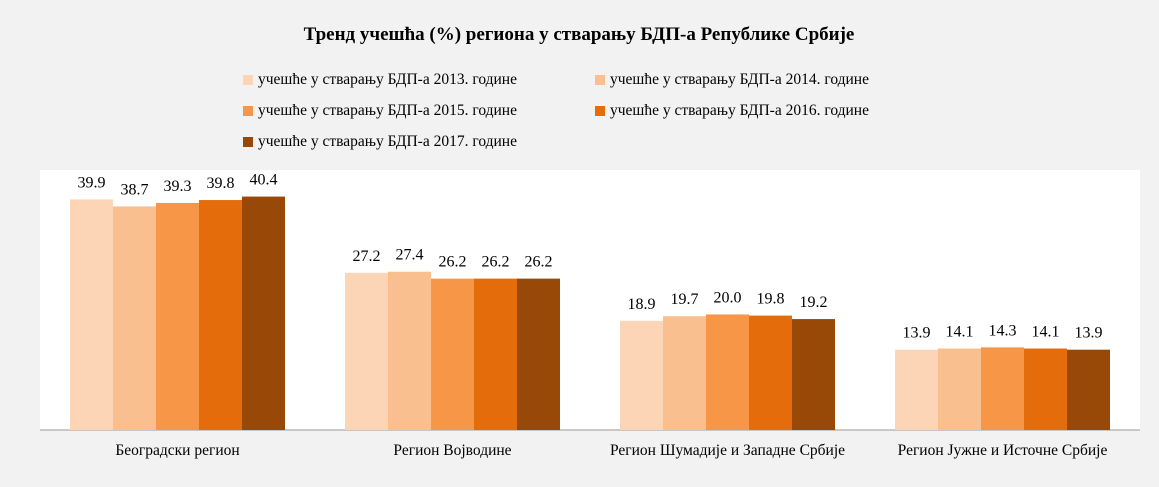 The height and width of the screenshot is (487, 1159). What do you see at coordinates (739, 110) in the screenshot?
I see `legend-label: учешће у стварању БДП-а 2016. године` at bounding box center [739, 110].